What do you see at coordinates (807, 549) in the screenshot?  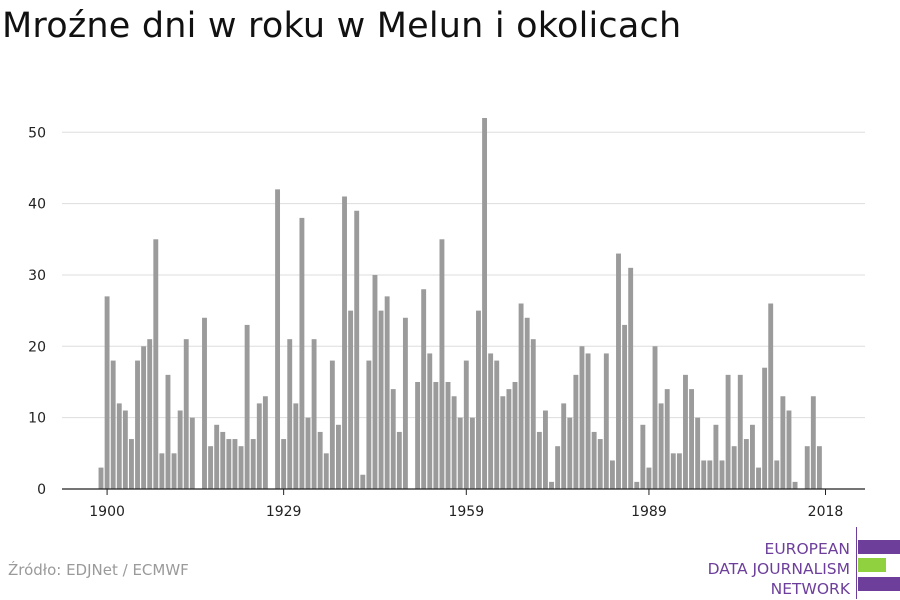 I see `logo-line-1: EUROPEAN` at bounding box center [807, 549].